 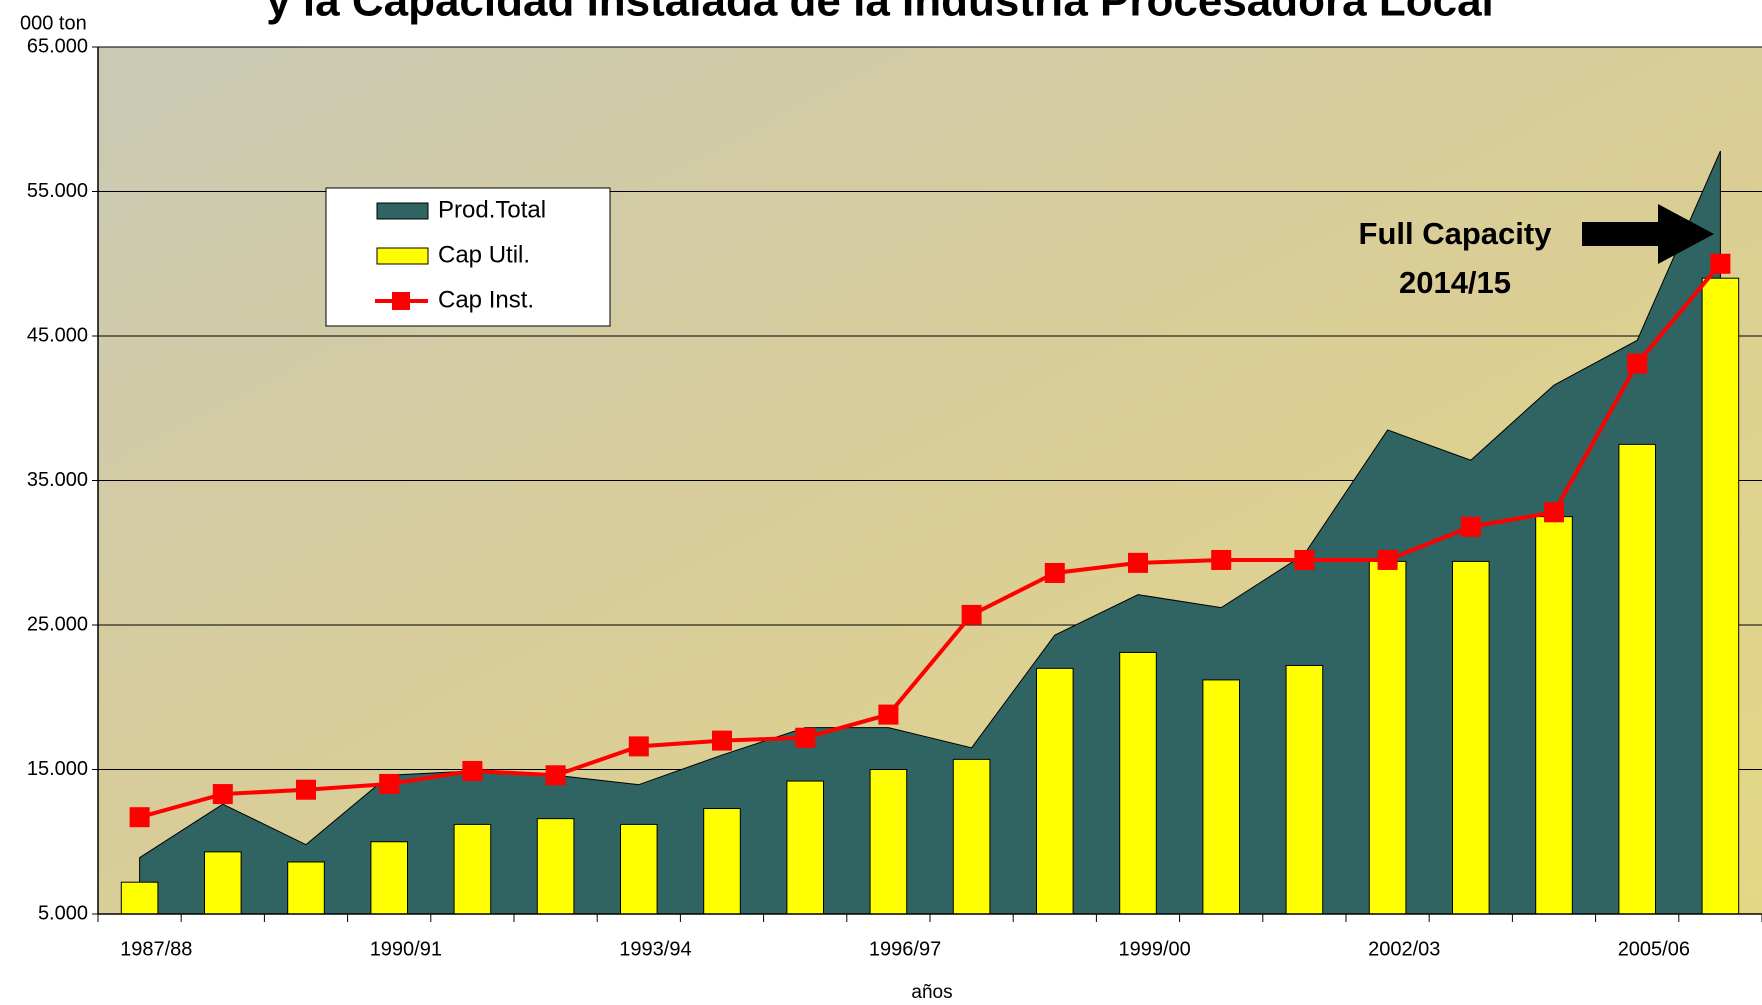 What do you see at coordinates (1654, 949) in the screenshot?
I see `x-tick-label: 2005/06` at bounding box center [1654, 949].